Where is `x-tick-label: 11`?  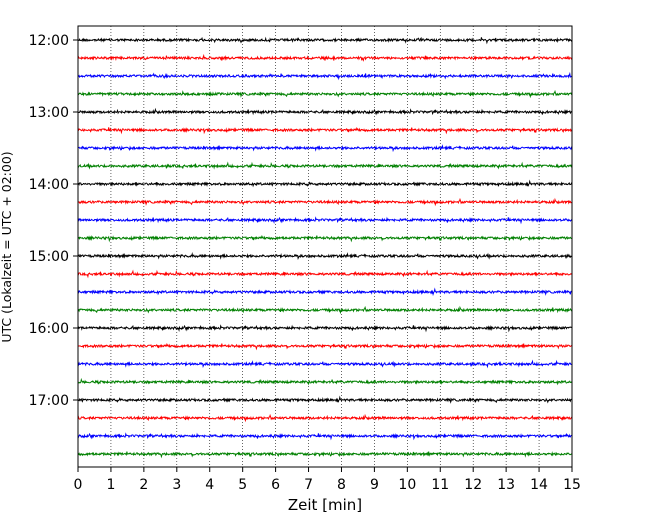 x-tick-label: 11 is located at coordinates (440, 485).